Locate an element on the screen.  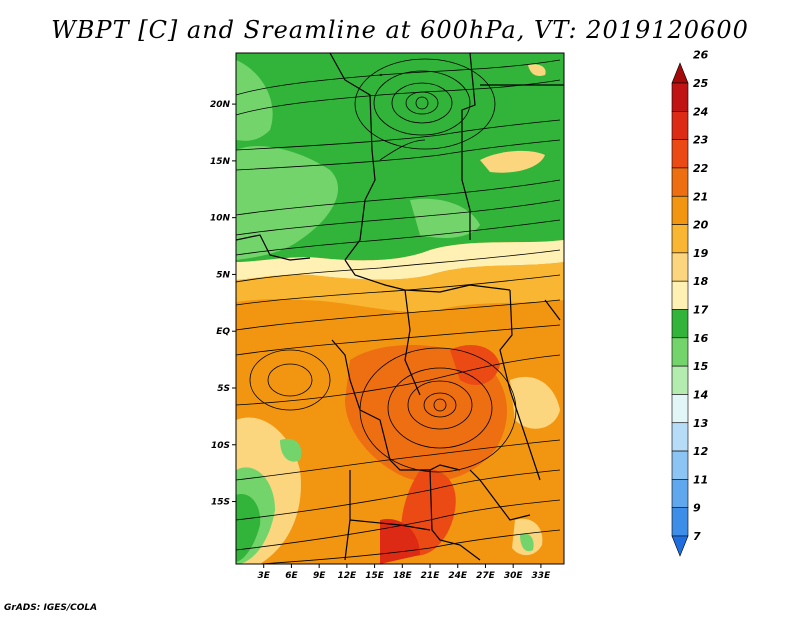
colorbar-label: 9 is located at coordinates (697, 508).